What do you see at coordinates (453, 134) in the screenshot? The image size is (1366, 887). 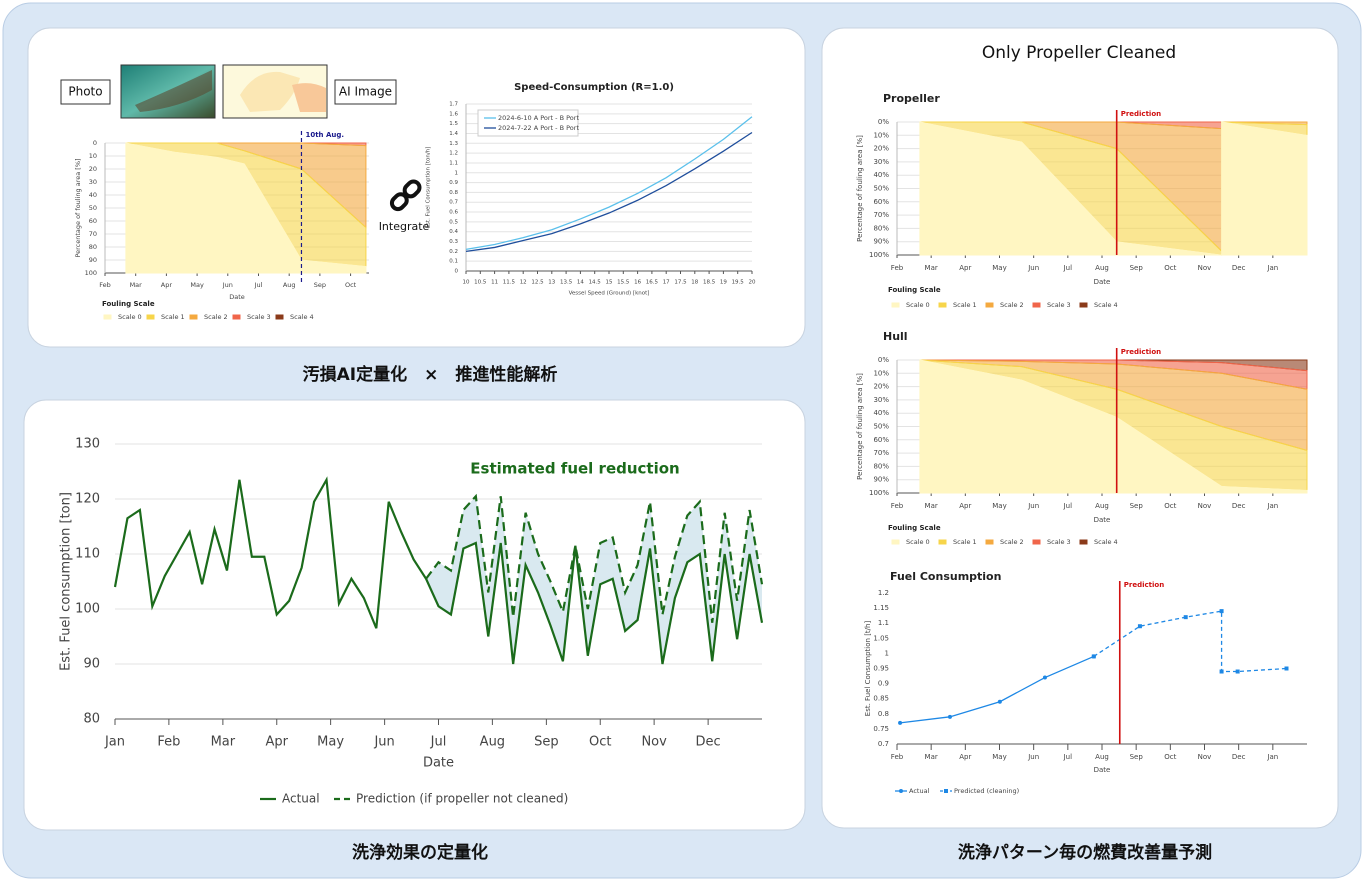 I see `y-tick-label: 1.4` at bounding box center [453, 134].